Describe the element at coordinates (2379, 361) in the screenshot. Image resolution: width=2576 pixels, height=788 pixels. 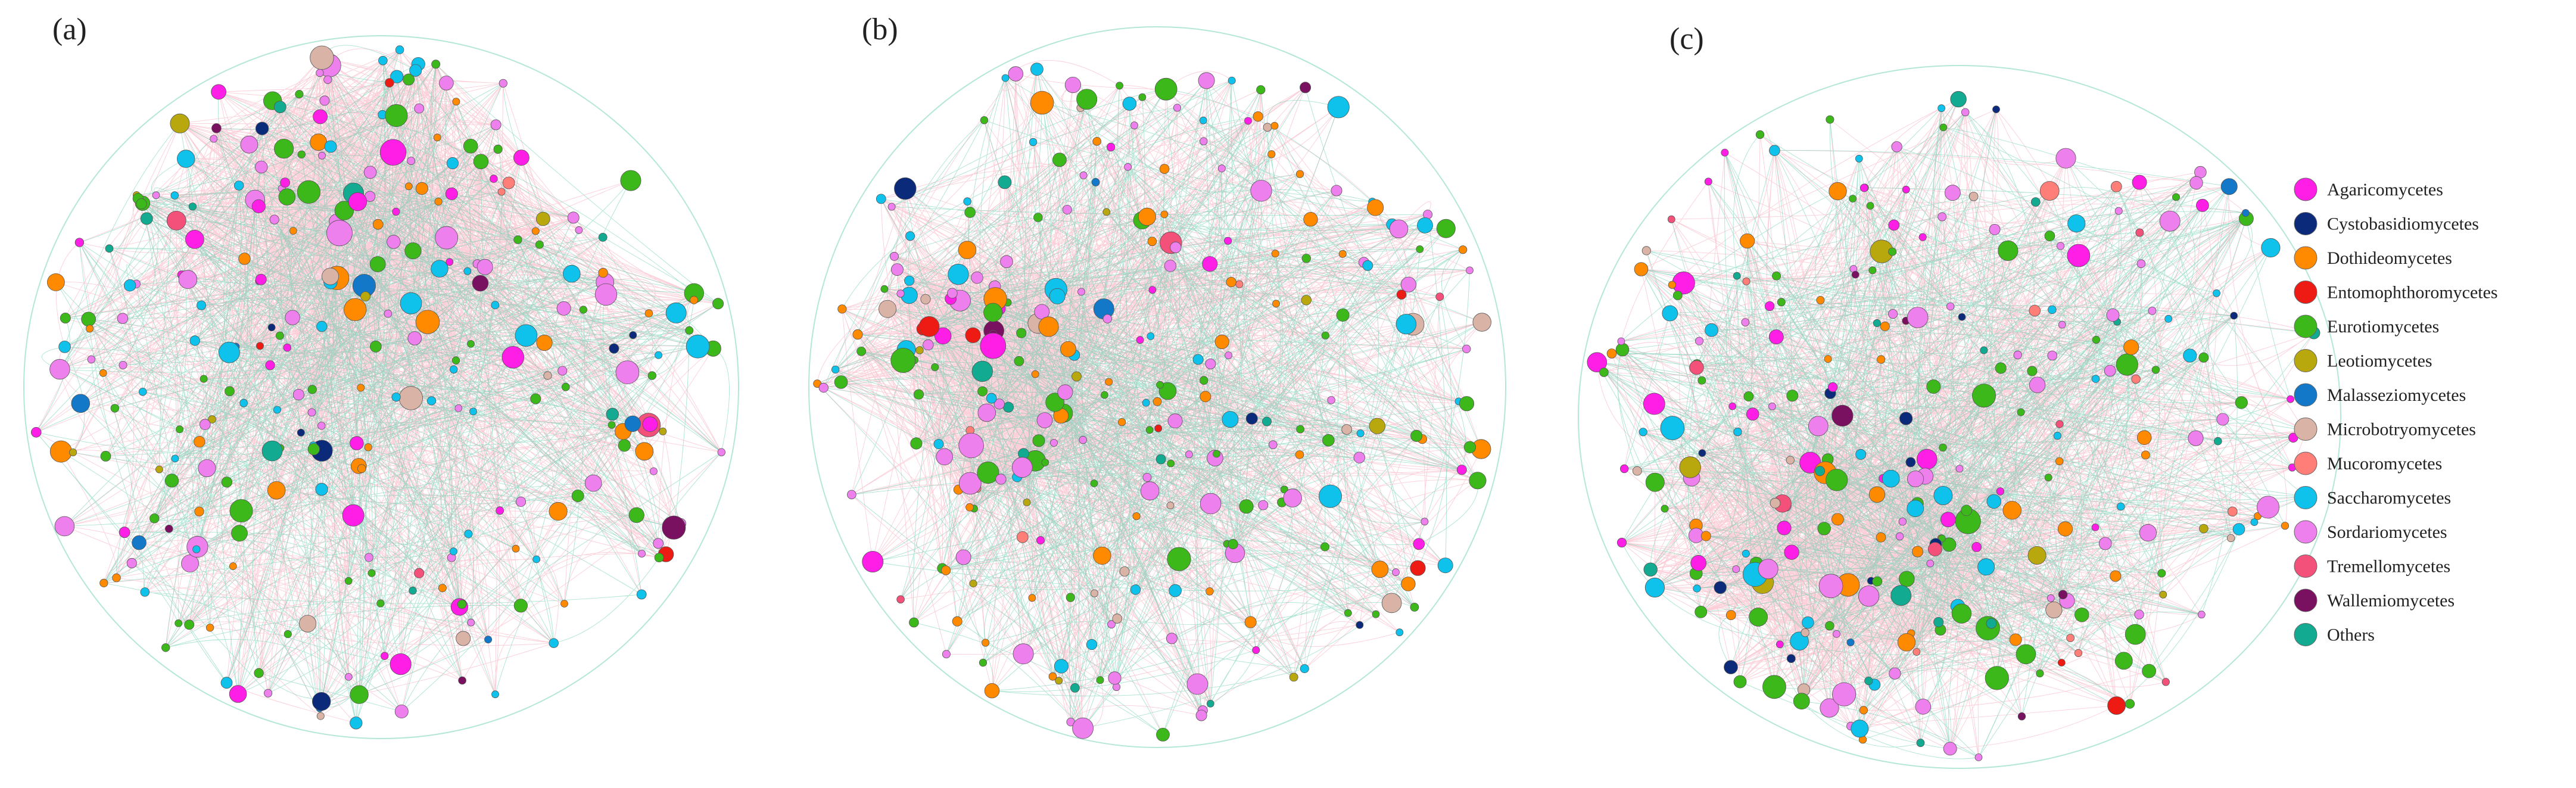
I see `legend-label: Leotiomycetes` at that location.